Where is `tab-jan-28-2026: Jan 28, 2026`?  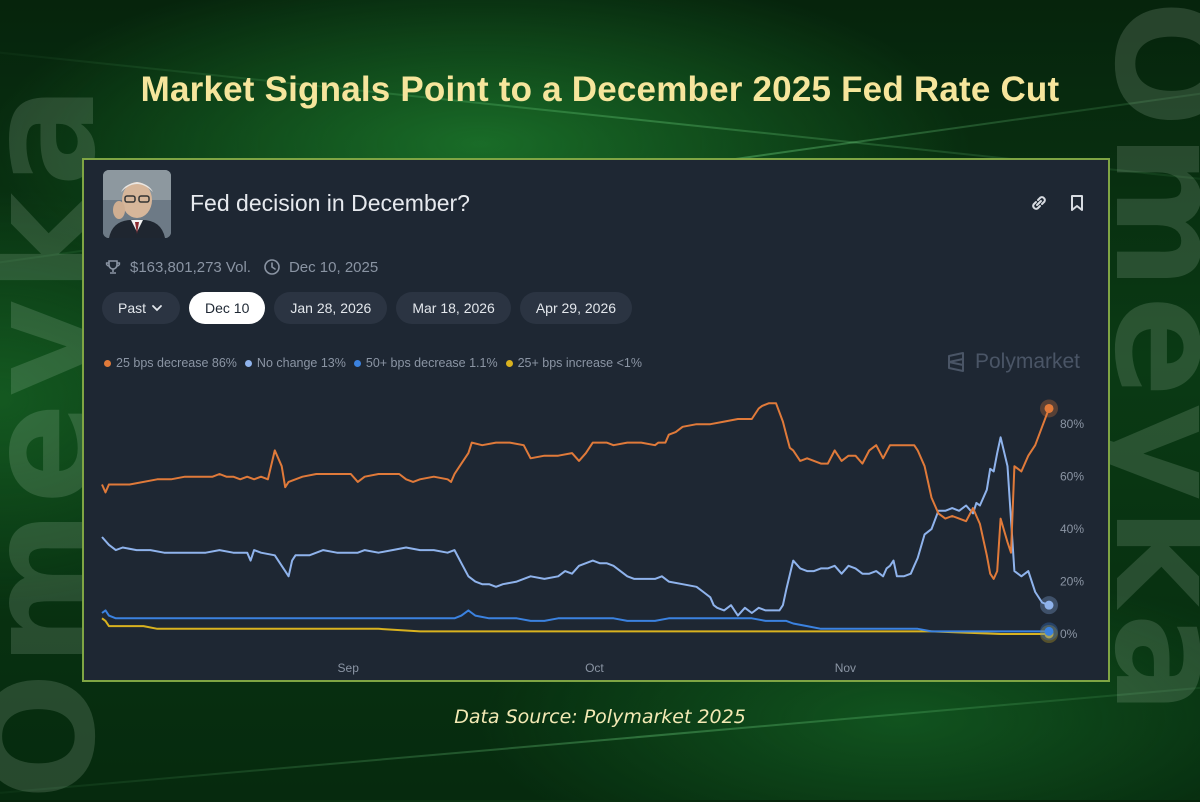
tab-jan-28-2026: Jan 28, 2026 is located at coordinates (331, 308).